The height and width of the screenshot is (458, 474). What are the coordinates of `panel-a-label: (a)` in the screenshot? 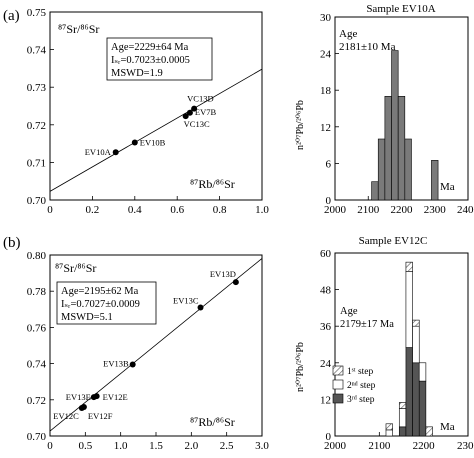 It's located at (11, 16).